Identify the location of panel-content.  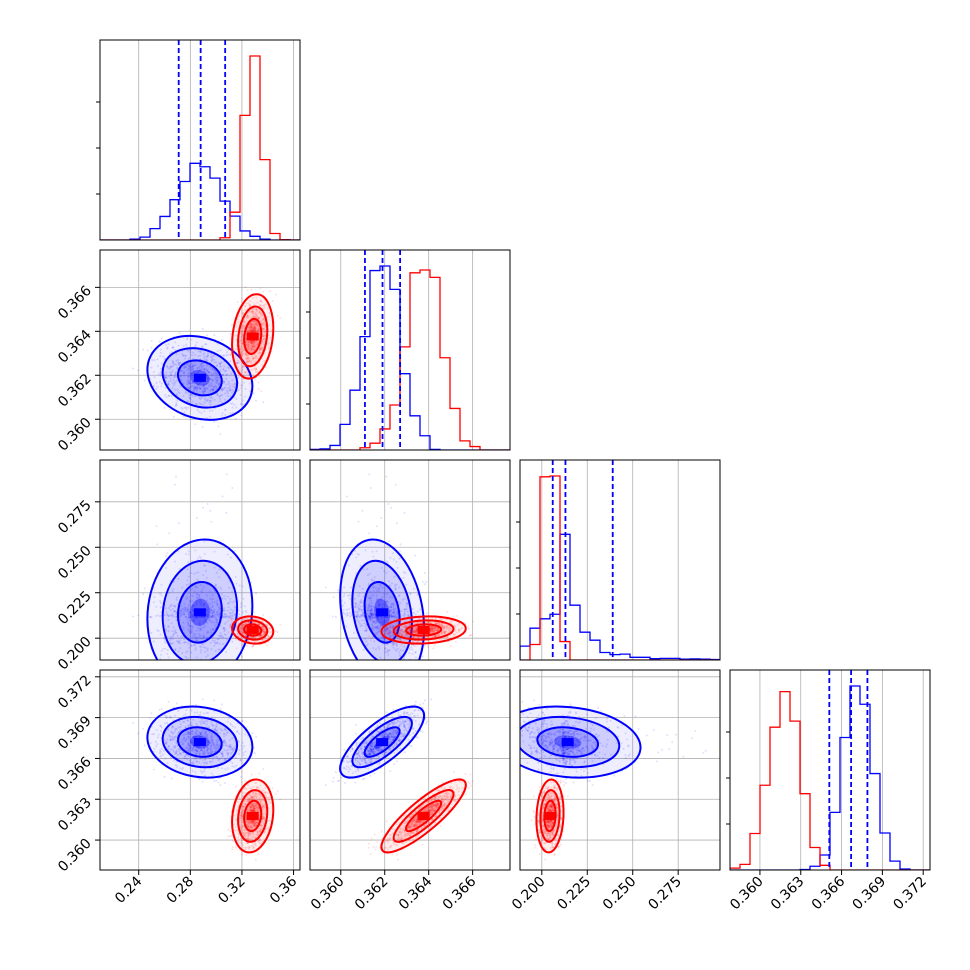
(207, 779).